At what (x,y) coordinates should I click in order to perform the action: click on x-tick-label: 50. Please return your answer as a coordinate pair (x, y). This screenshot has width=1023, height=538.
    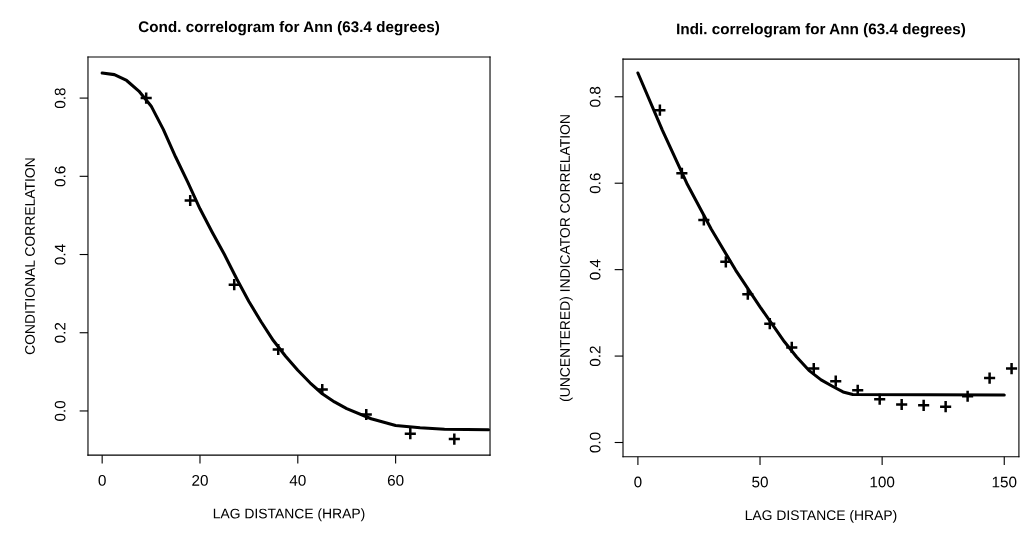
    Looking at the image, I should click on (760, 482).